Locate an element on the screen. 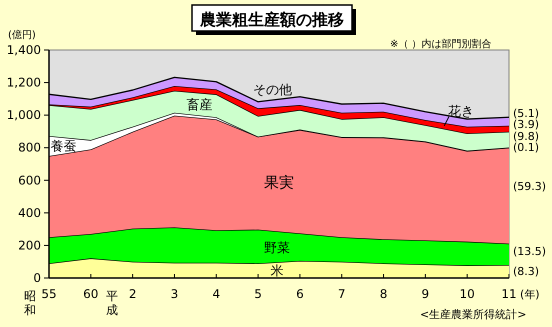 This screenshot has width=552, height=327. x-tick-label: 10 is located at coordinates (467, 294).